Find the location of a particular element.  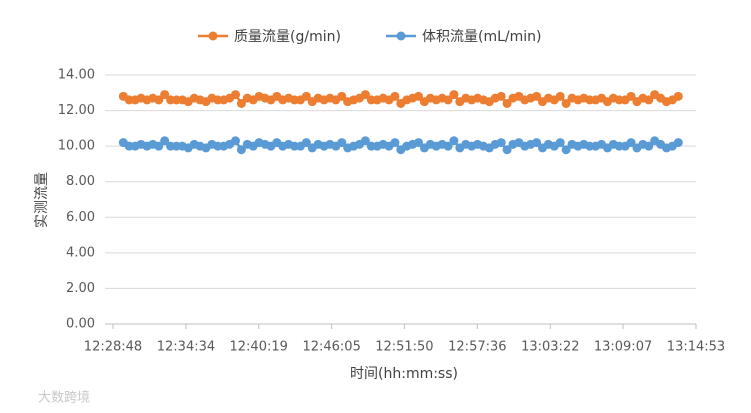

y-tick-label: 14.00 is located at coordinates (76, 75).